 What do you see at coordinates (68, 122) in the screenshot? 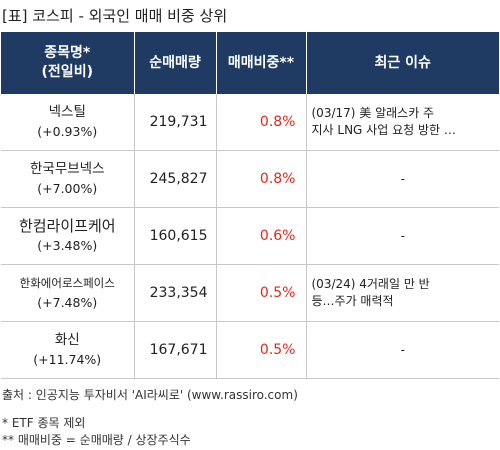
I see `stock-name-cell: 넥스틸 (+0.93%)` at bounding box center [68, 122].